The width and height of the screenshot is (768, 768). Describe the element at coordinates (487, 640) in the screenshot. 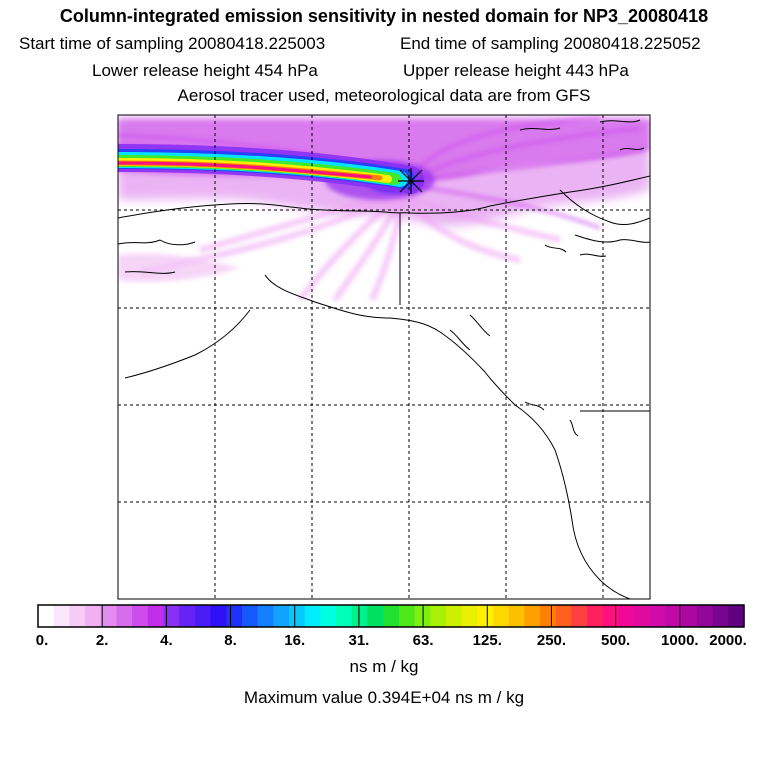

I see `colorbar-tick-label: 125.` at that location.